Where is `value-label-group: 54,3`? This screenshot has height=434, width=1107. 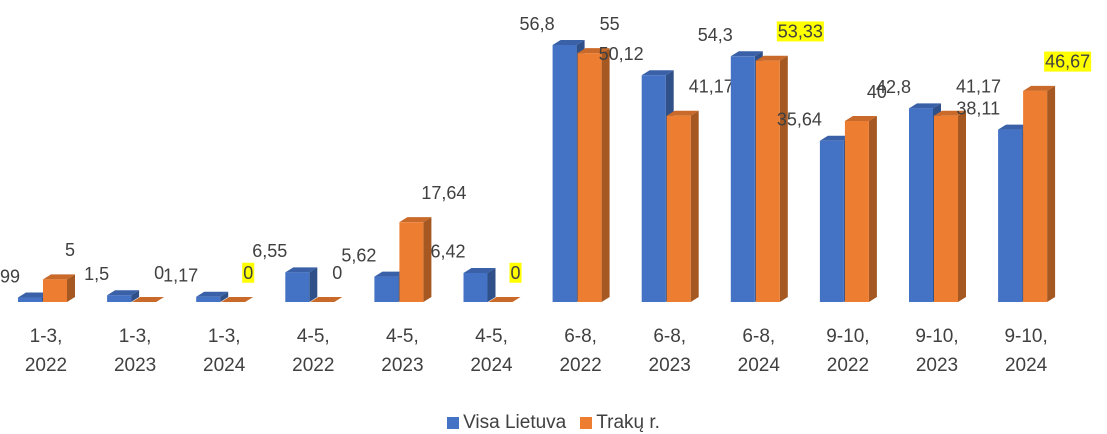 value-label-group: 54,3 is located at coordinates (715, 35).